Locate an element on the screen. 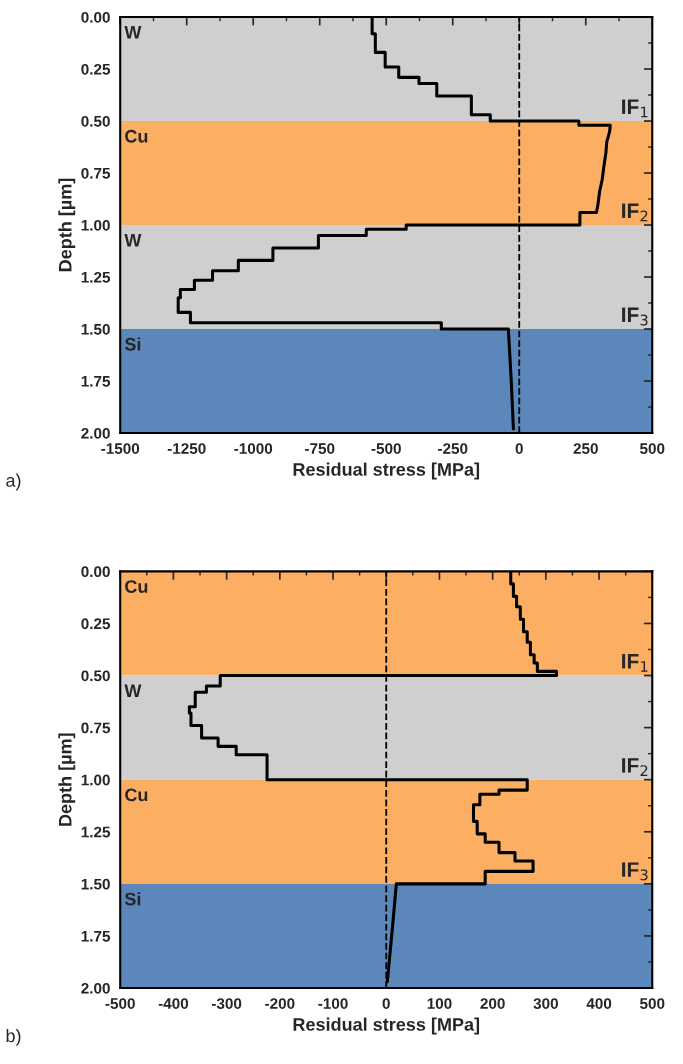 This screenshot has width=683, height=1064. x-tick-label: 100 is located at coordinates (439, 1003).